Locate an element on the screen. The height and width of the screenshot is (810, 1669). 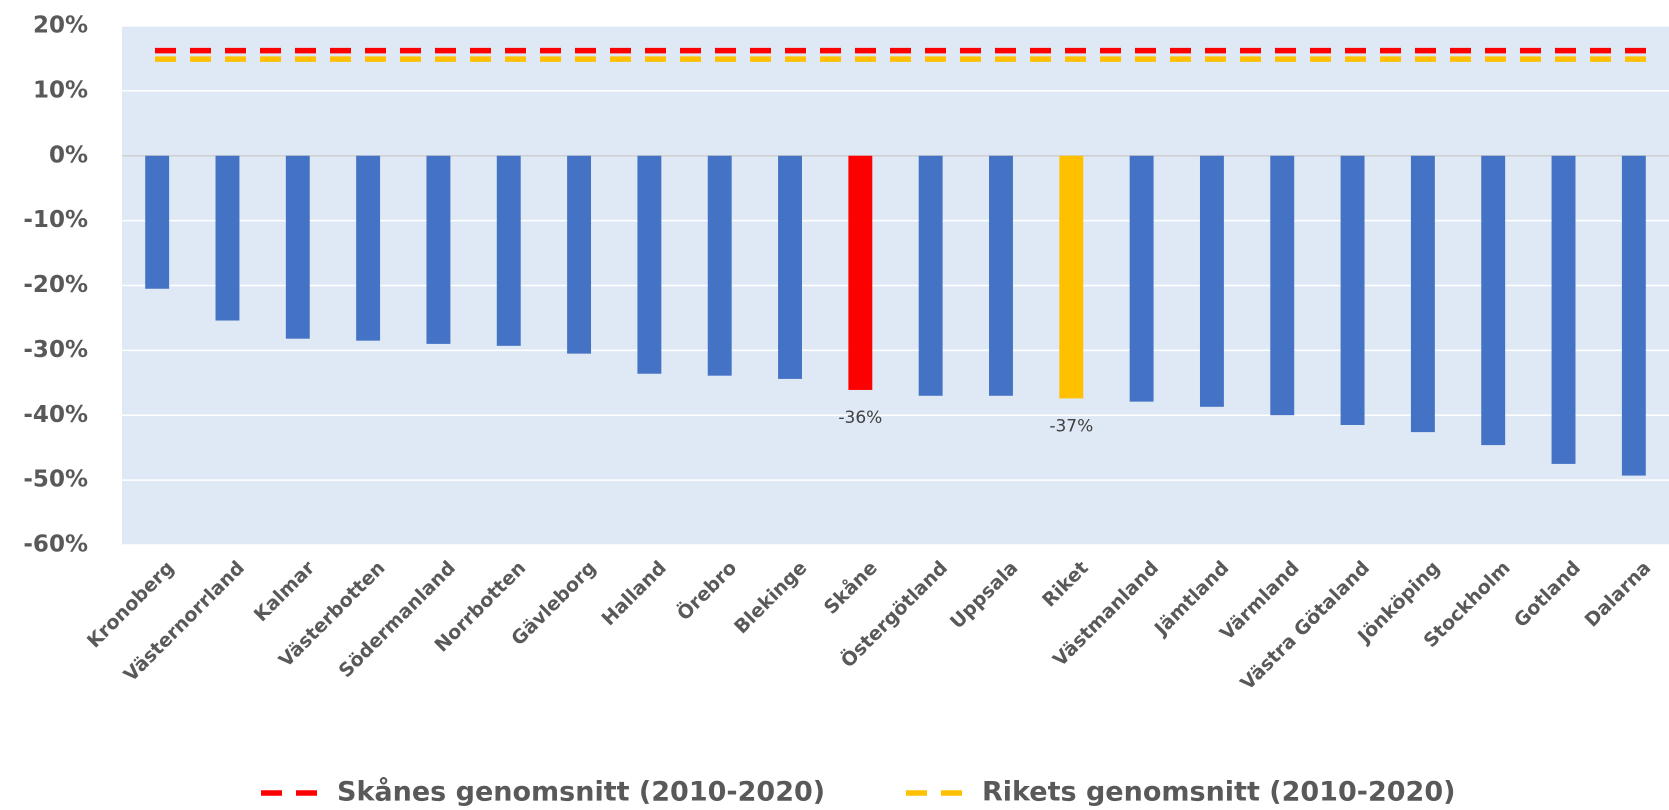
legend-label: Skånes genomsnitt (2010-2020) is located at coordinates (581, 792).